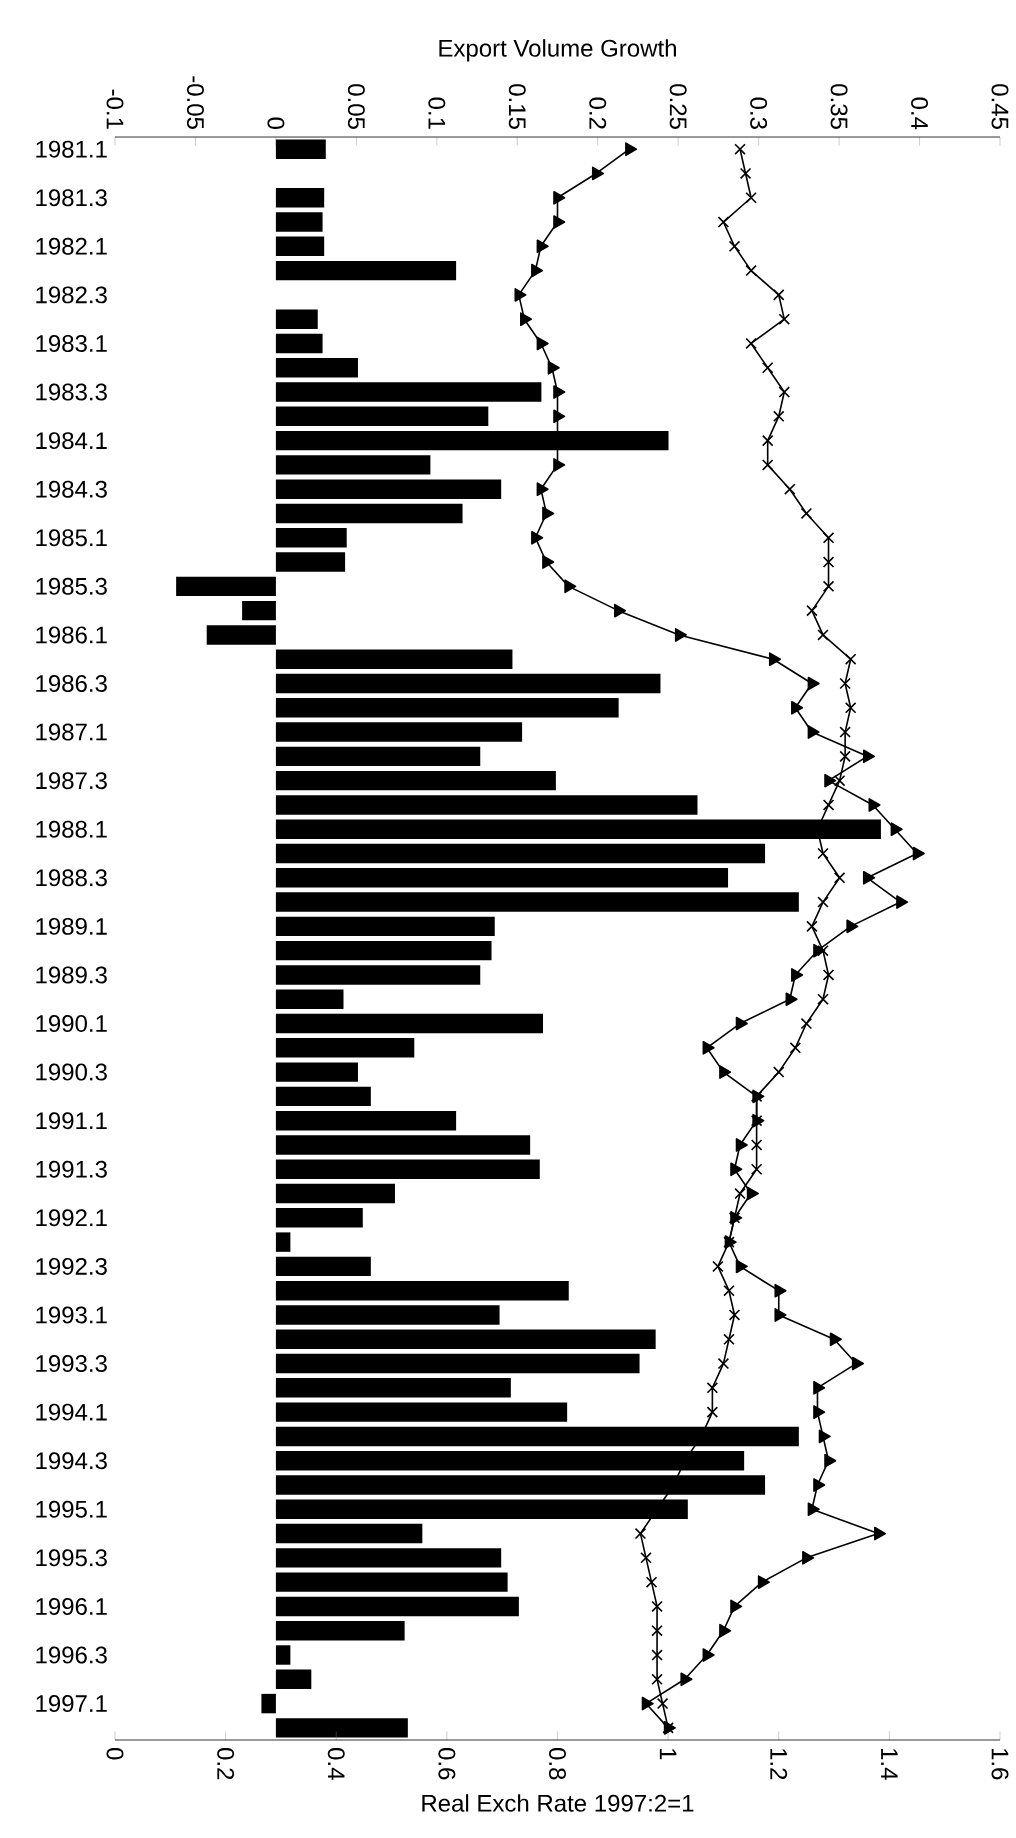  I want to click on x2-tick-label: 0.05, so click(356, 106).